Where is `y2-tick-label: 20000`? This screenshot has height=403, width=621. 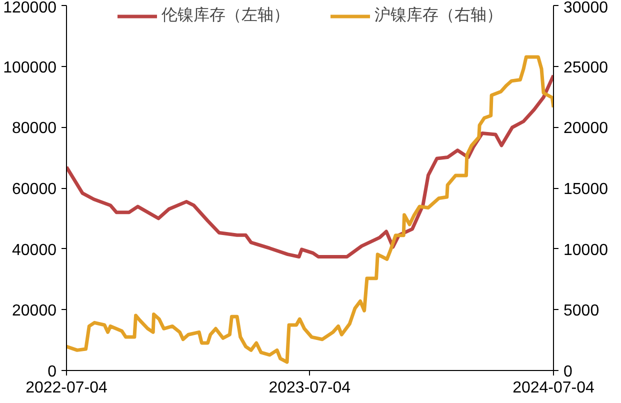 y2-tick-label: 20000 is located at coordinates (586, 129).